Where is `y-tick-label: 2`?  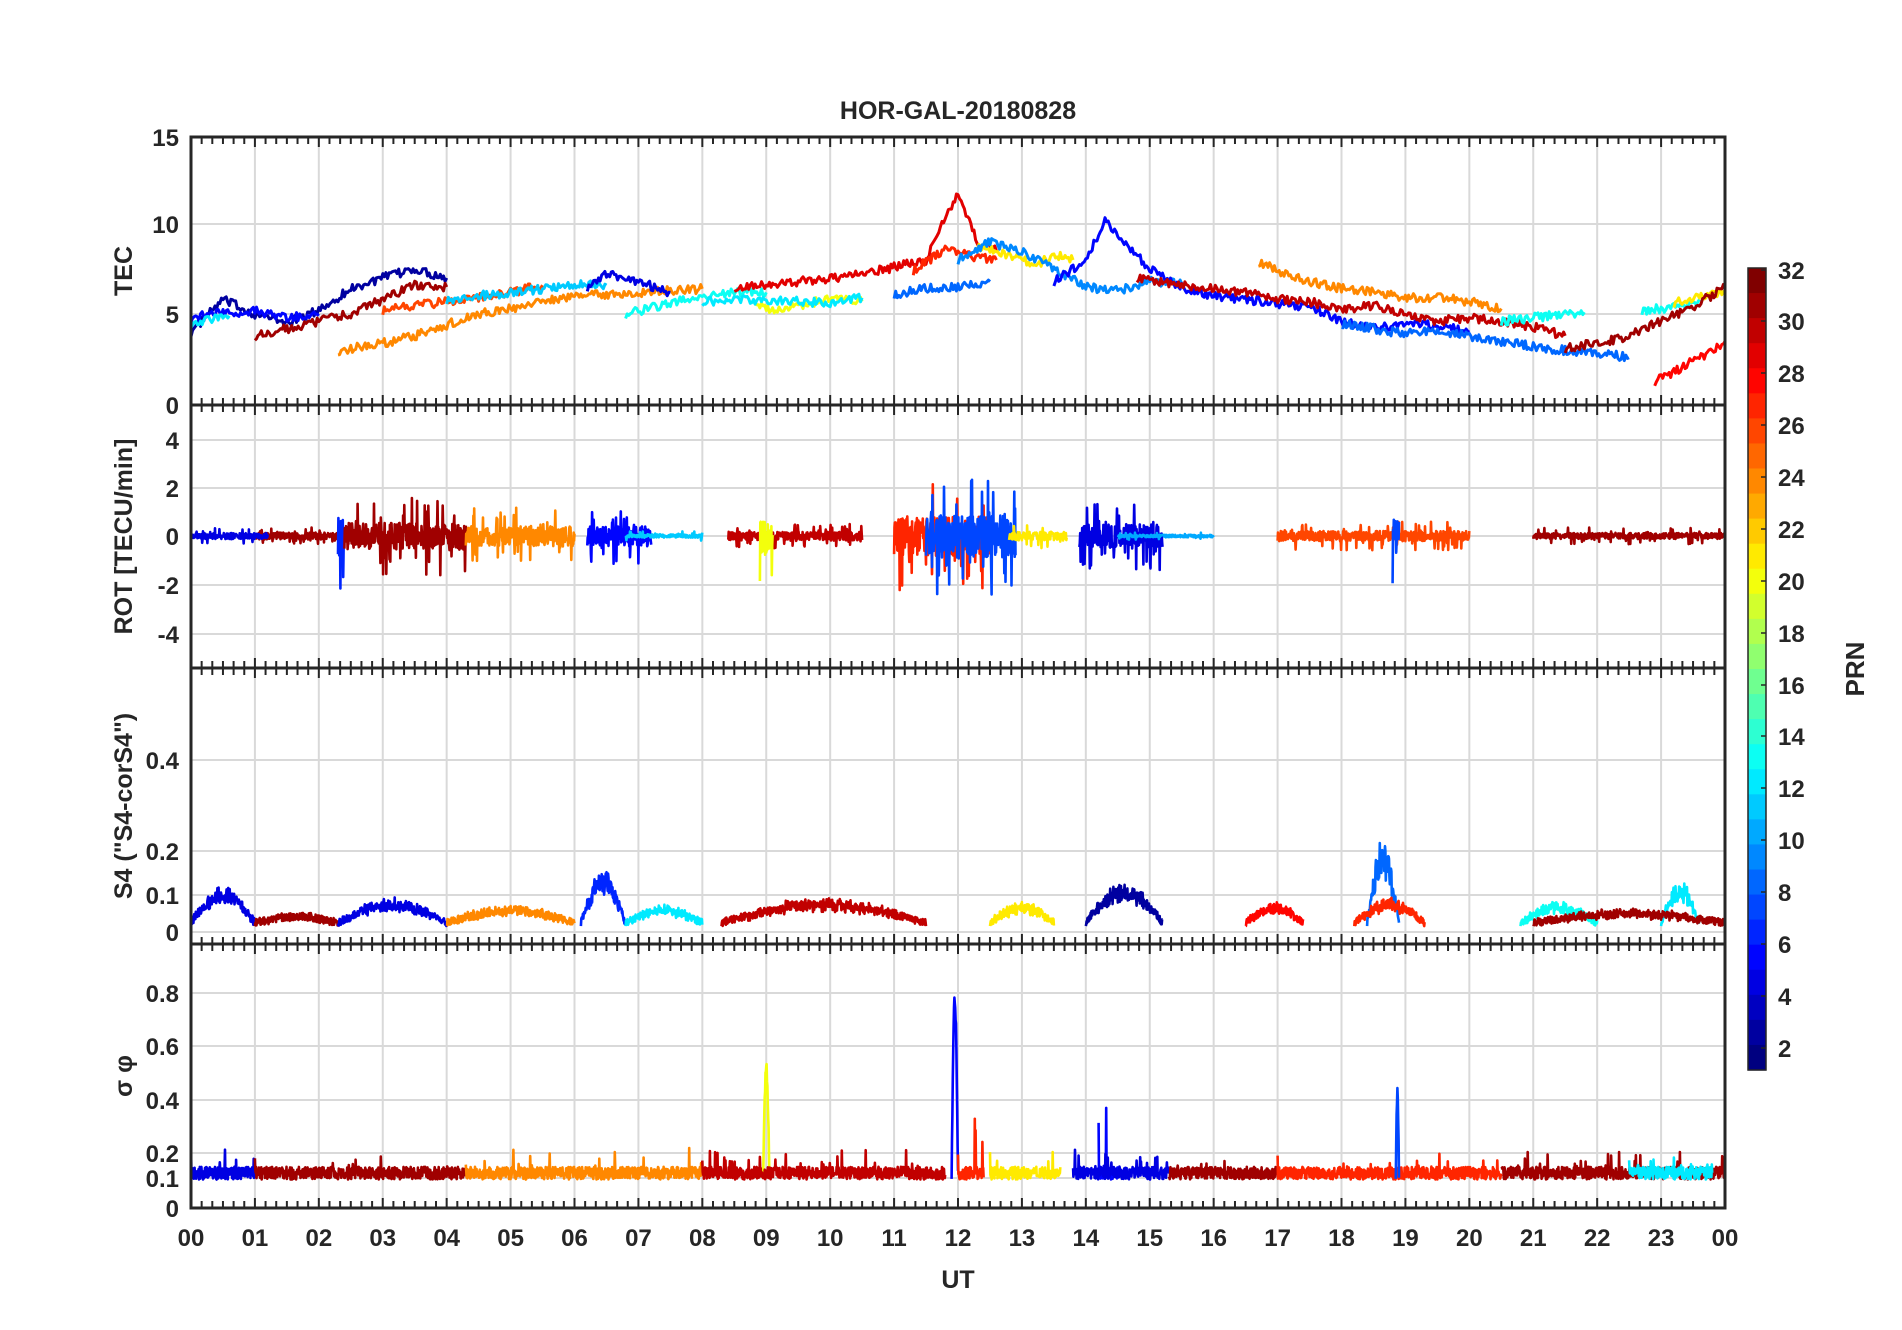 y-tick-label: 2 is located at coordinates (172, 489).